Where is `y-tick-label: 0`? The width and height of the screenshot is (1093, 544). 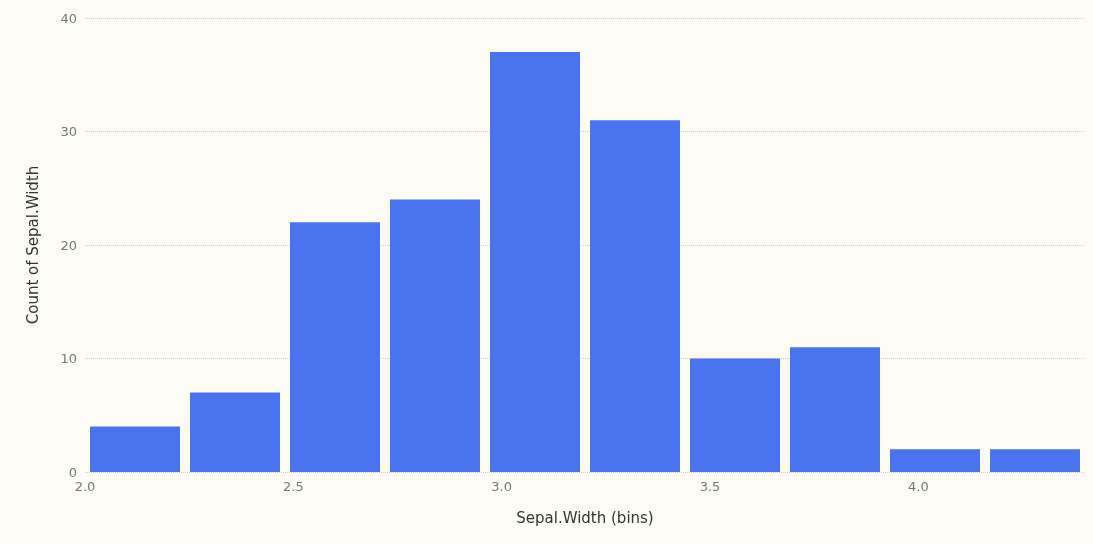
y-tick-label: 0 is located at coordinates (72, 472).